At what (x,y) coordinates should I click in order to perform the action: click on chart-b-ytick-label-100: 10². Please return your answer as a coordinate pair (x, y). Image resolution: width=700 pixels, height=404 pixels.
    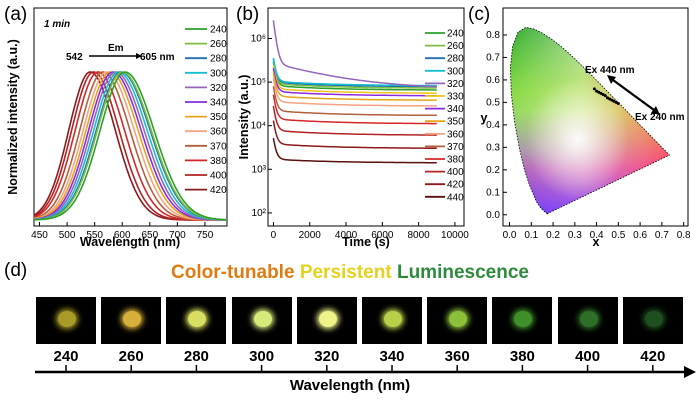
    Looking at the image, I should click on (259, 213).